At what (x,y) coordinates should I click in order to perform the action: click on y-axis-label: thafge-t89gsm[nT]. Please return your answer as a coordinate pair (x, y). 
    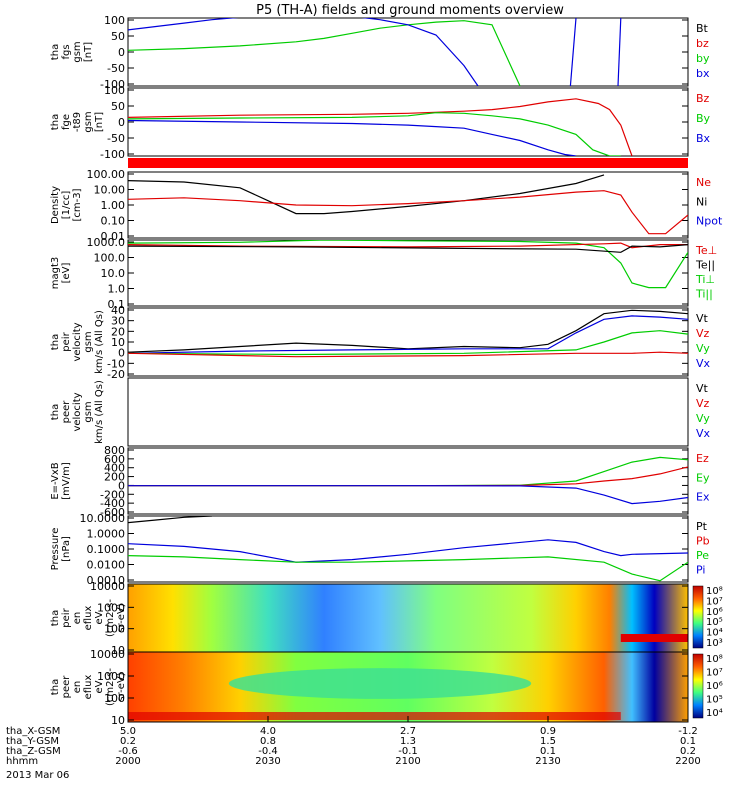
    Looking at the image, I should click on (77, 121).